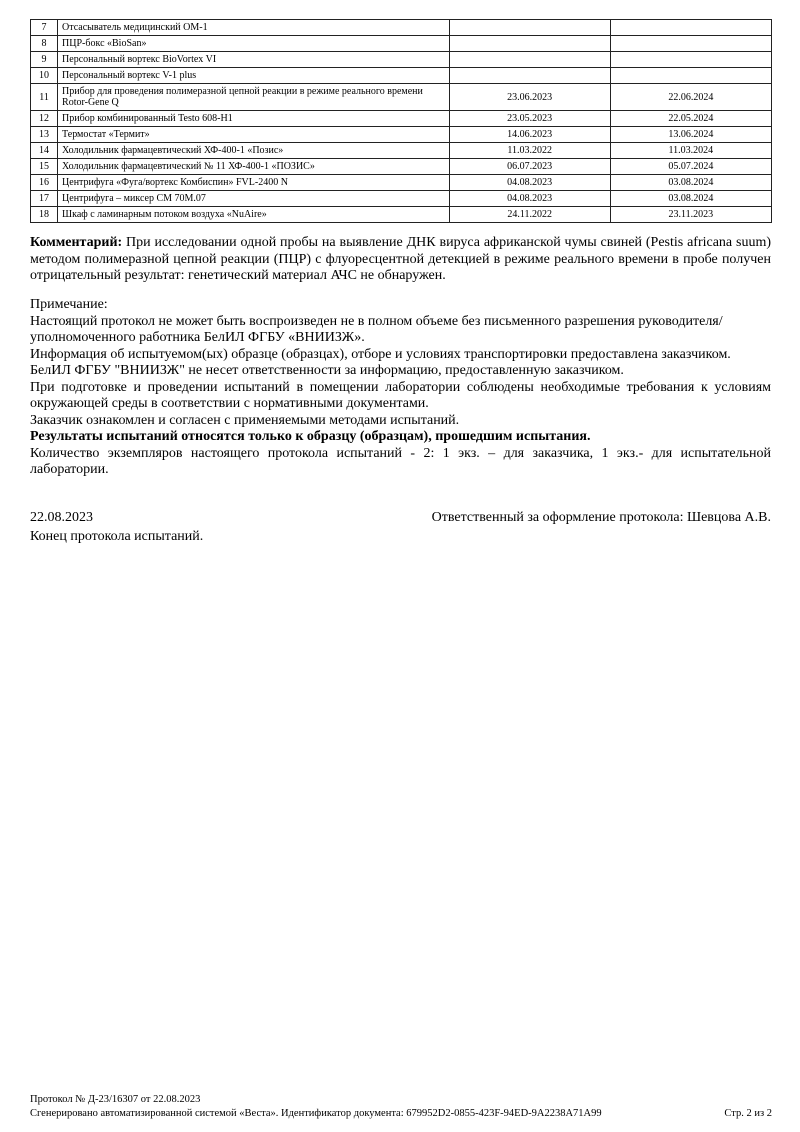 This screenshot has height=1132, width=800. What do you see at coordinates (44, 182) in the screenshot?
I see `row-number: 16` at bounding box center [44, 182].